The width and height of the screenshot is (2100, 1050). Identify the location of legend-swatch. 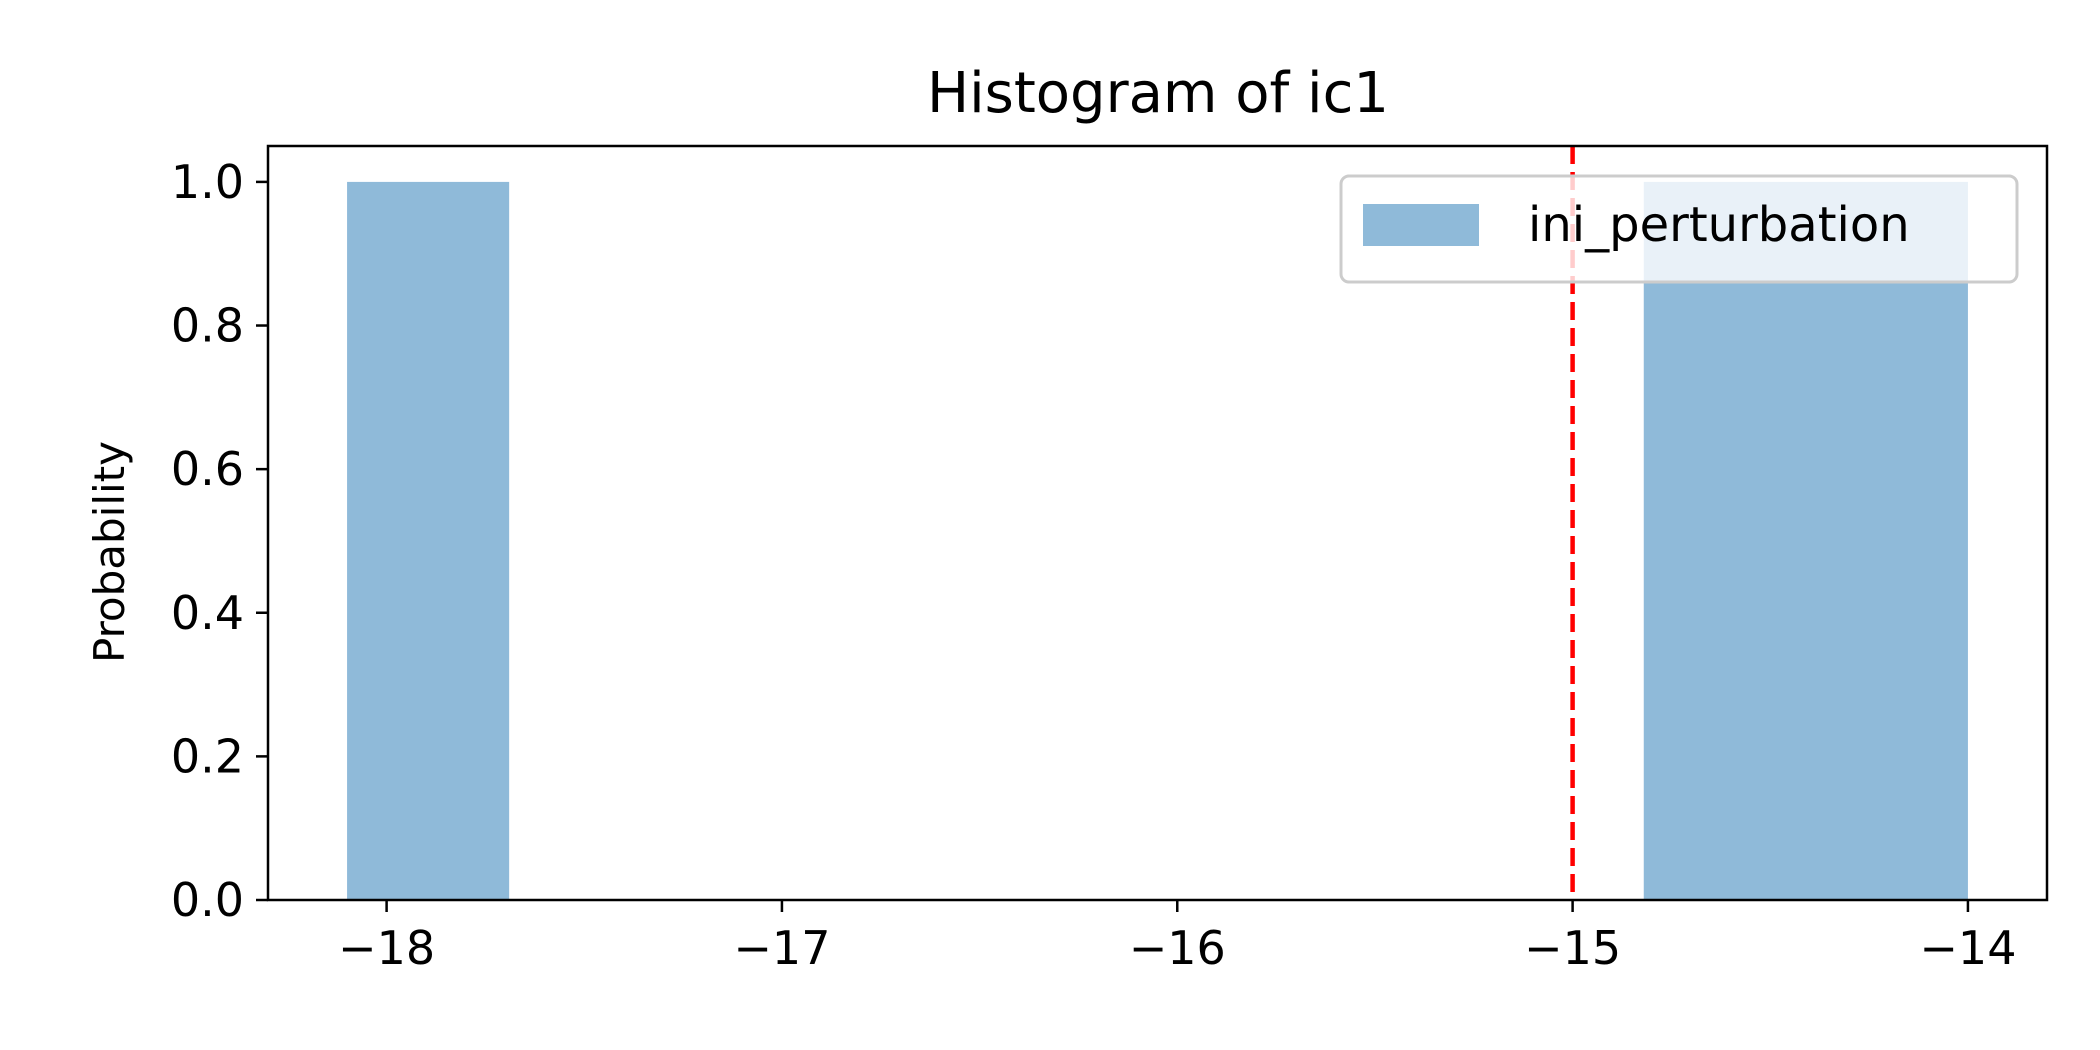
(1421, 225).